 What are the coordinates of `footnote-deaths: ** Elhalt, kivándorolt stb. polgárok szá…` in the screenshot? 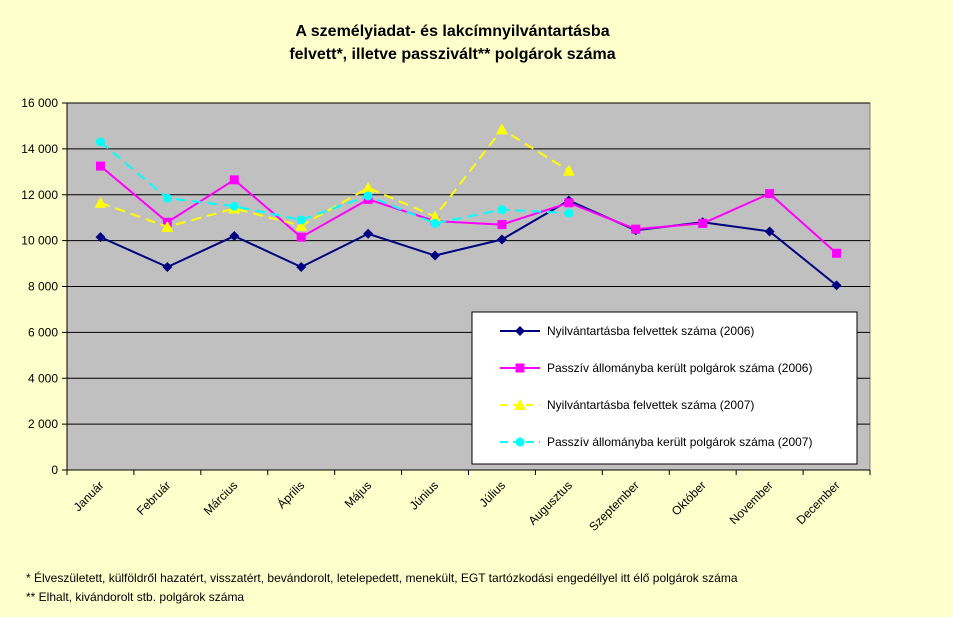 It's located at (135, 597).